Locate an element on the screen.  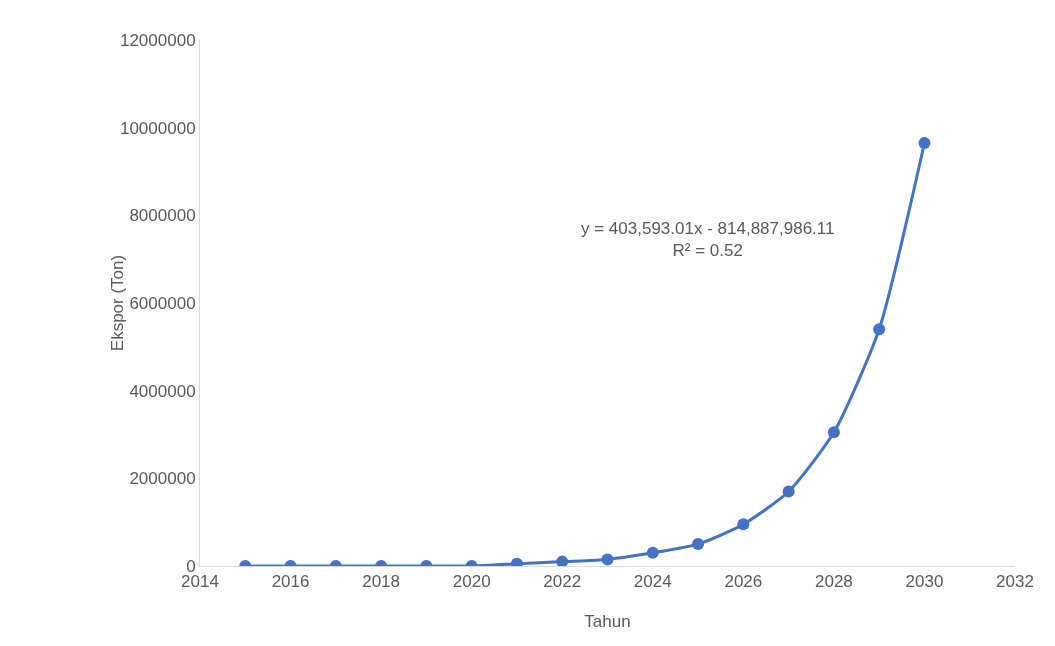
x-tick-label: 2020 is located at coordinates (471, 582).